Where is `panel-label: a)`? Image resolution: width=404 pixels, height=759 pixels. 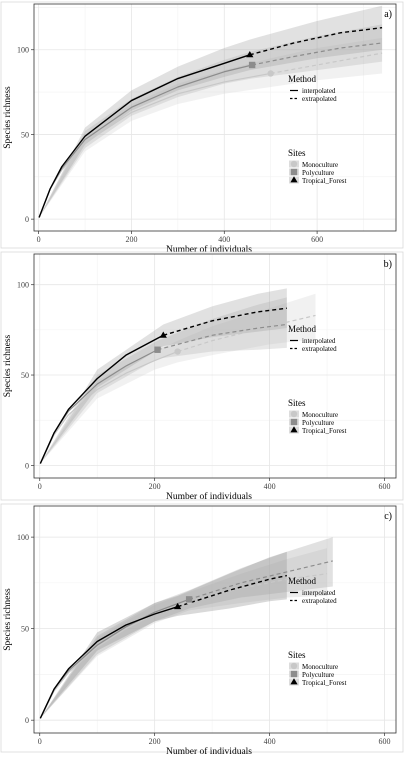
panel-label: a) is located at coordinates (388, 14).